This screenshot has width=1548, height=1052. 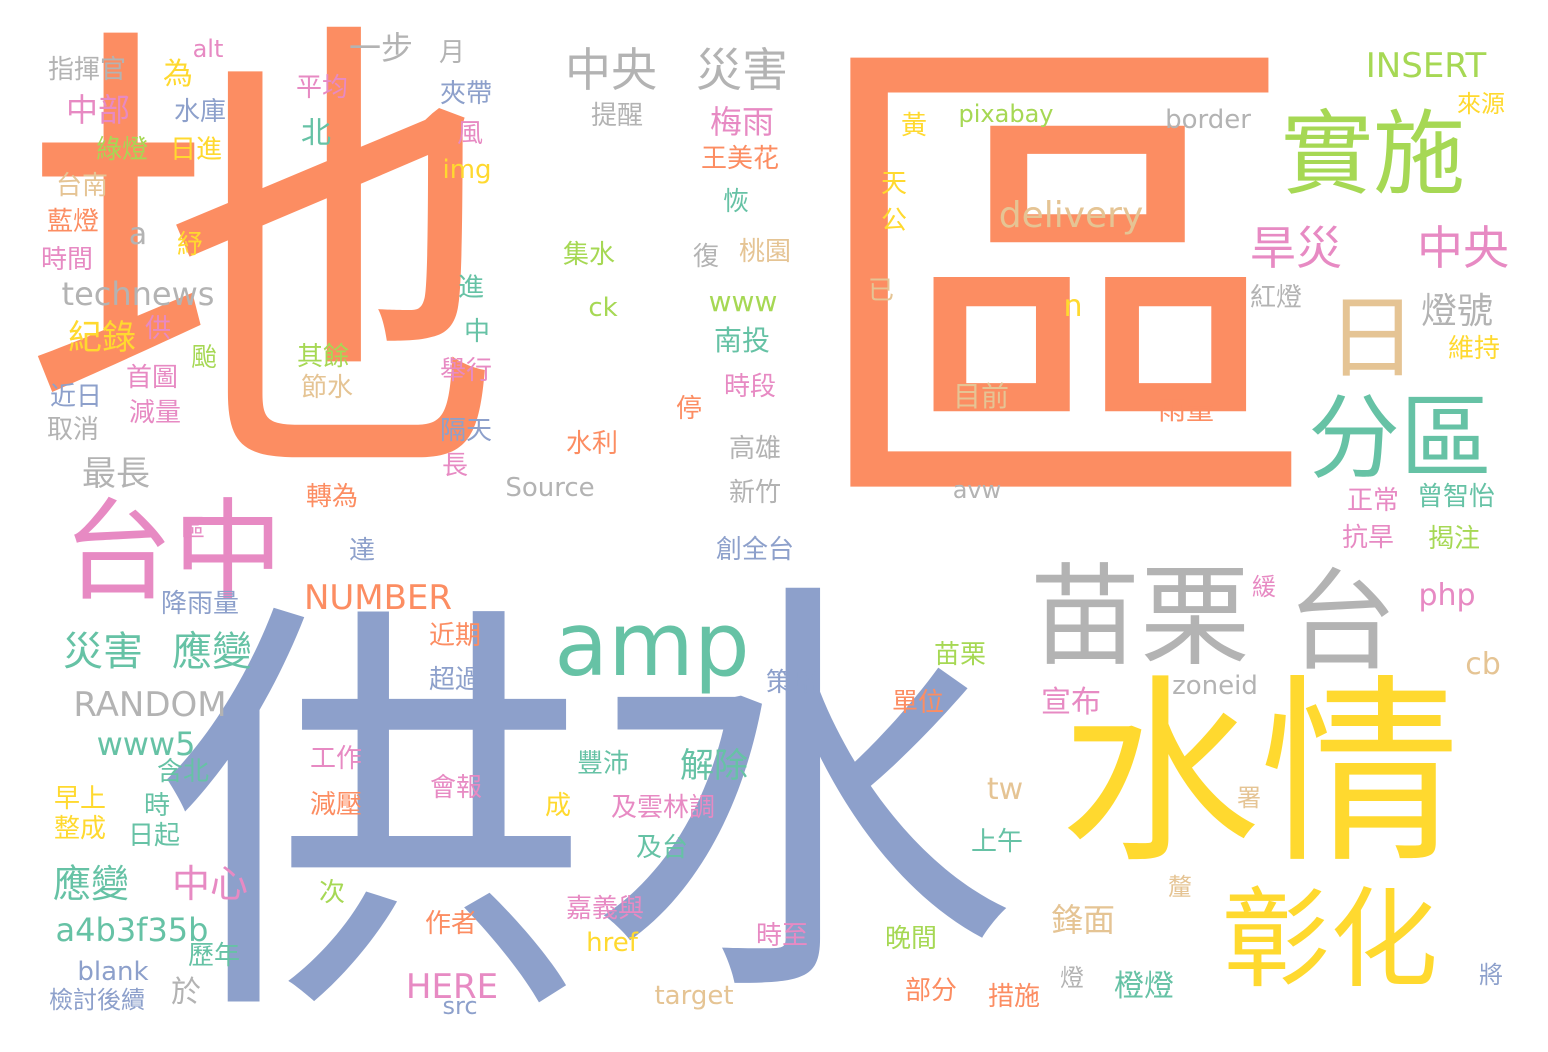 I want to click on cloud-word: 橙燈, so click(x=1144, y=986).